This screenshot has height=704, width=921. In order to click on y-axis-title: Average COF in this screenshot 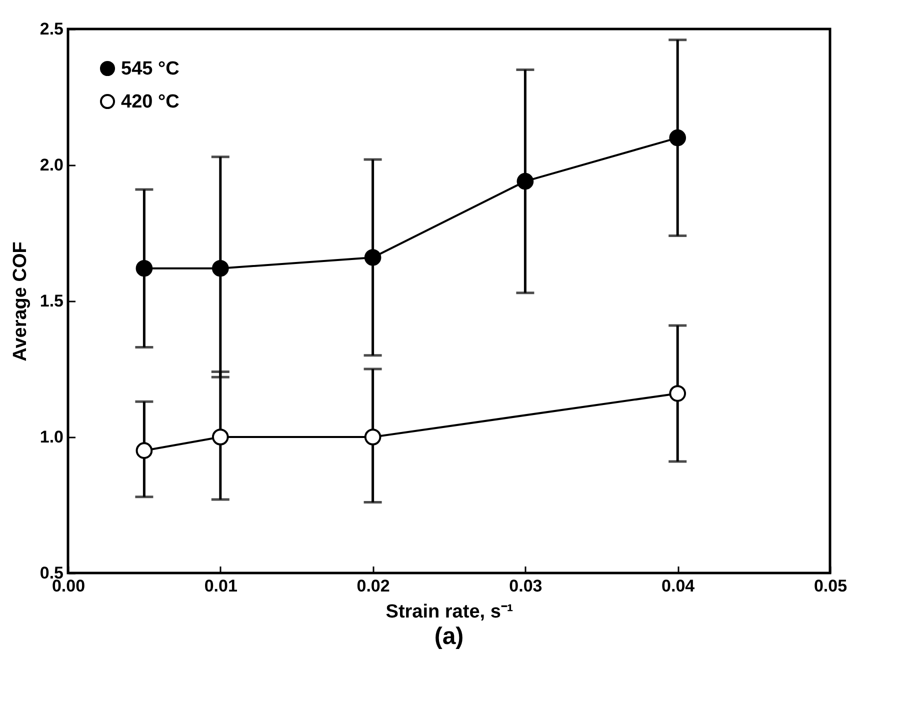, I will do `click(20, 302)`.